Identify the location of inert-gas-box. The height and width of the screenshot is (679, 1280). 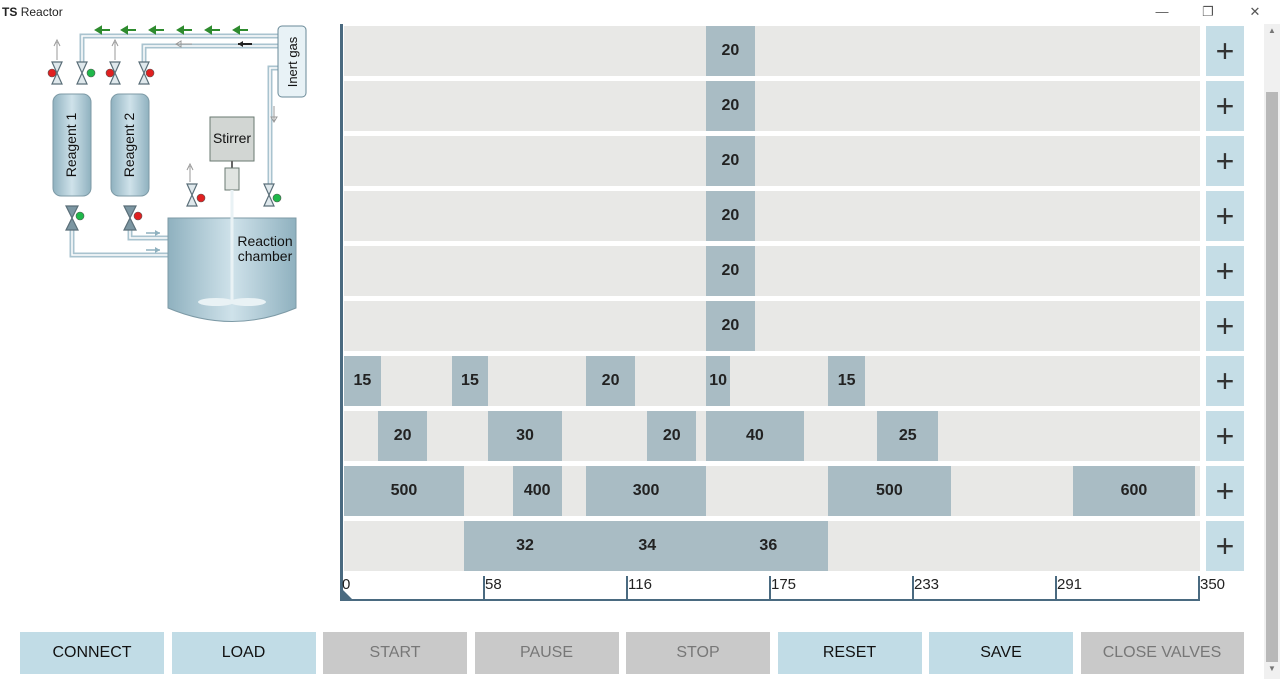
(292, 61).